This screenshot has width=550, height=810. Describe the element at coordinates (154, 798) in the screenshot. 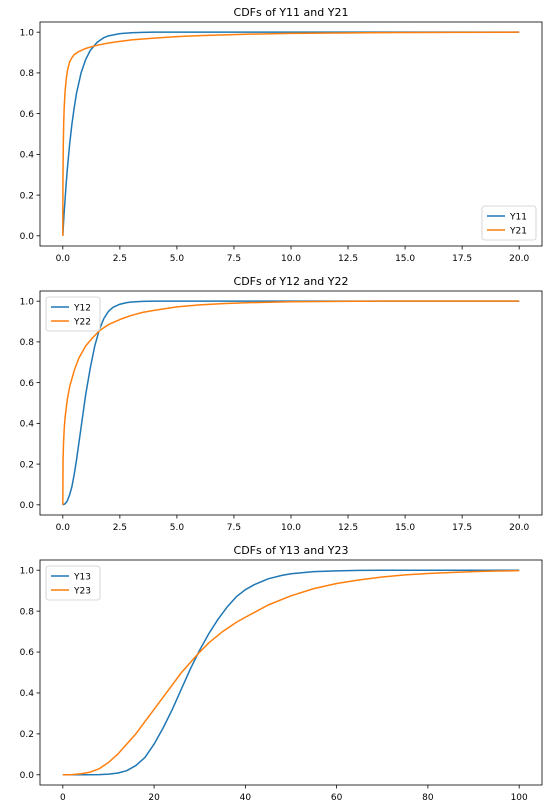

I see `x-tick-label: 20` at that location.